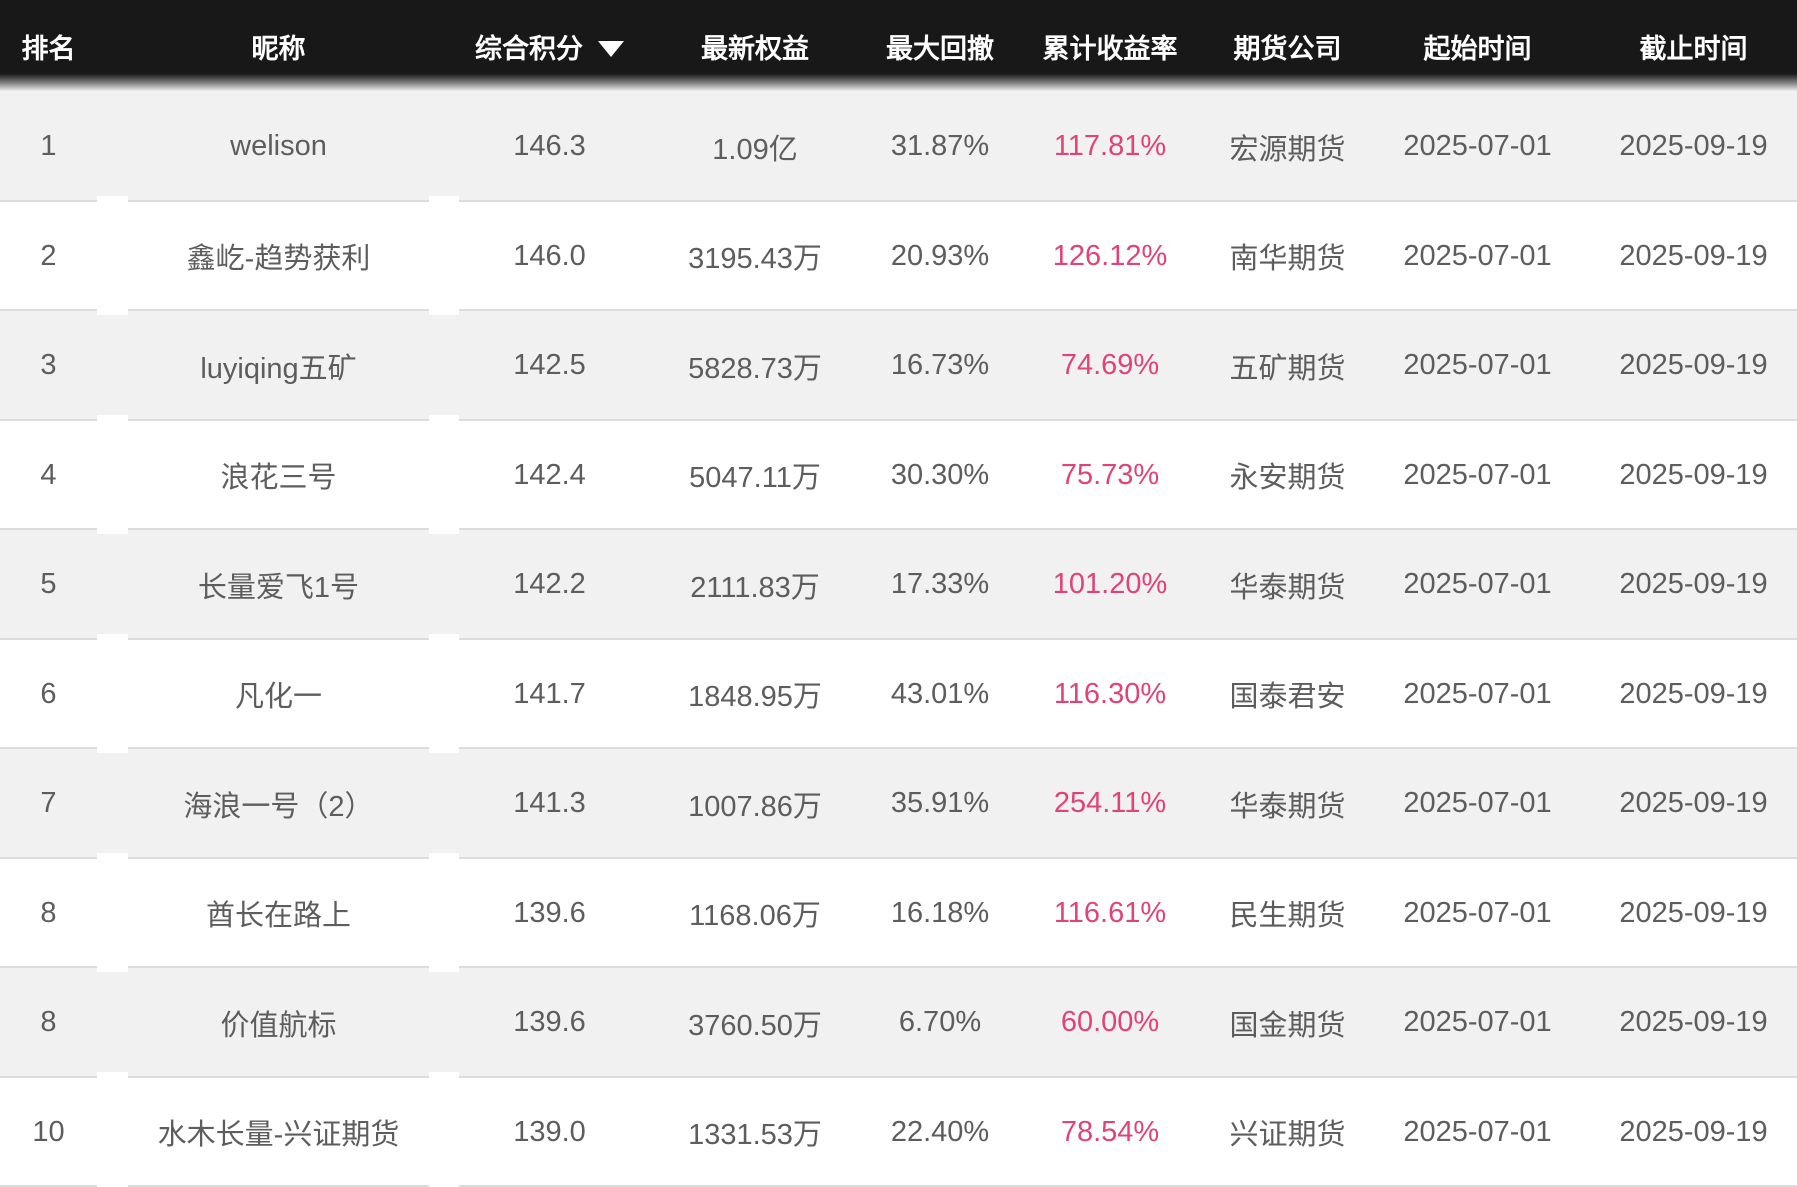 The image size is (1797, 1187). What do you see at coordinates (1287, 149) in the screenshot?
I see `company-cell: 宏源期货` at bounding box center [1287, 149].